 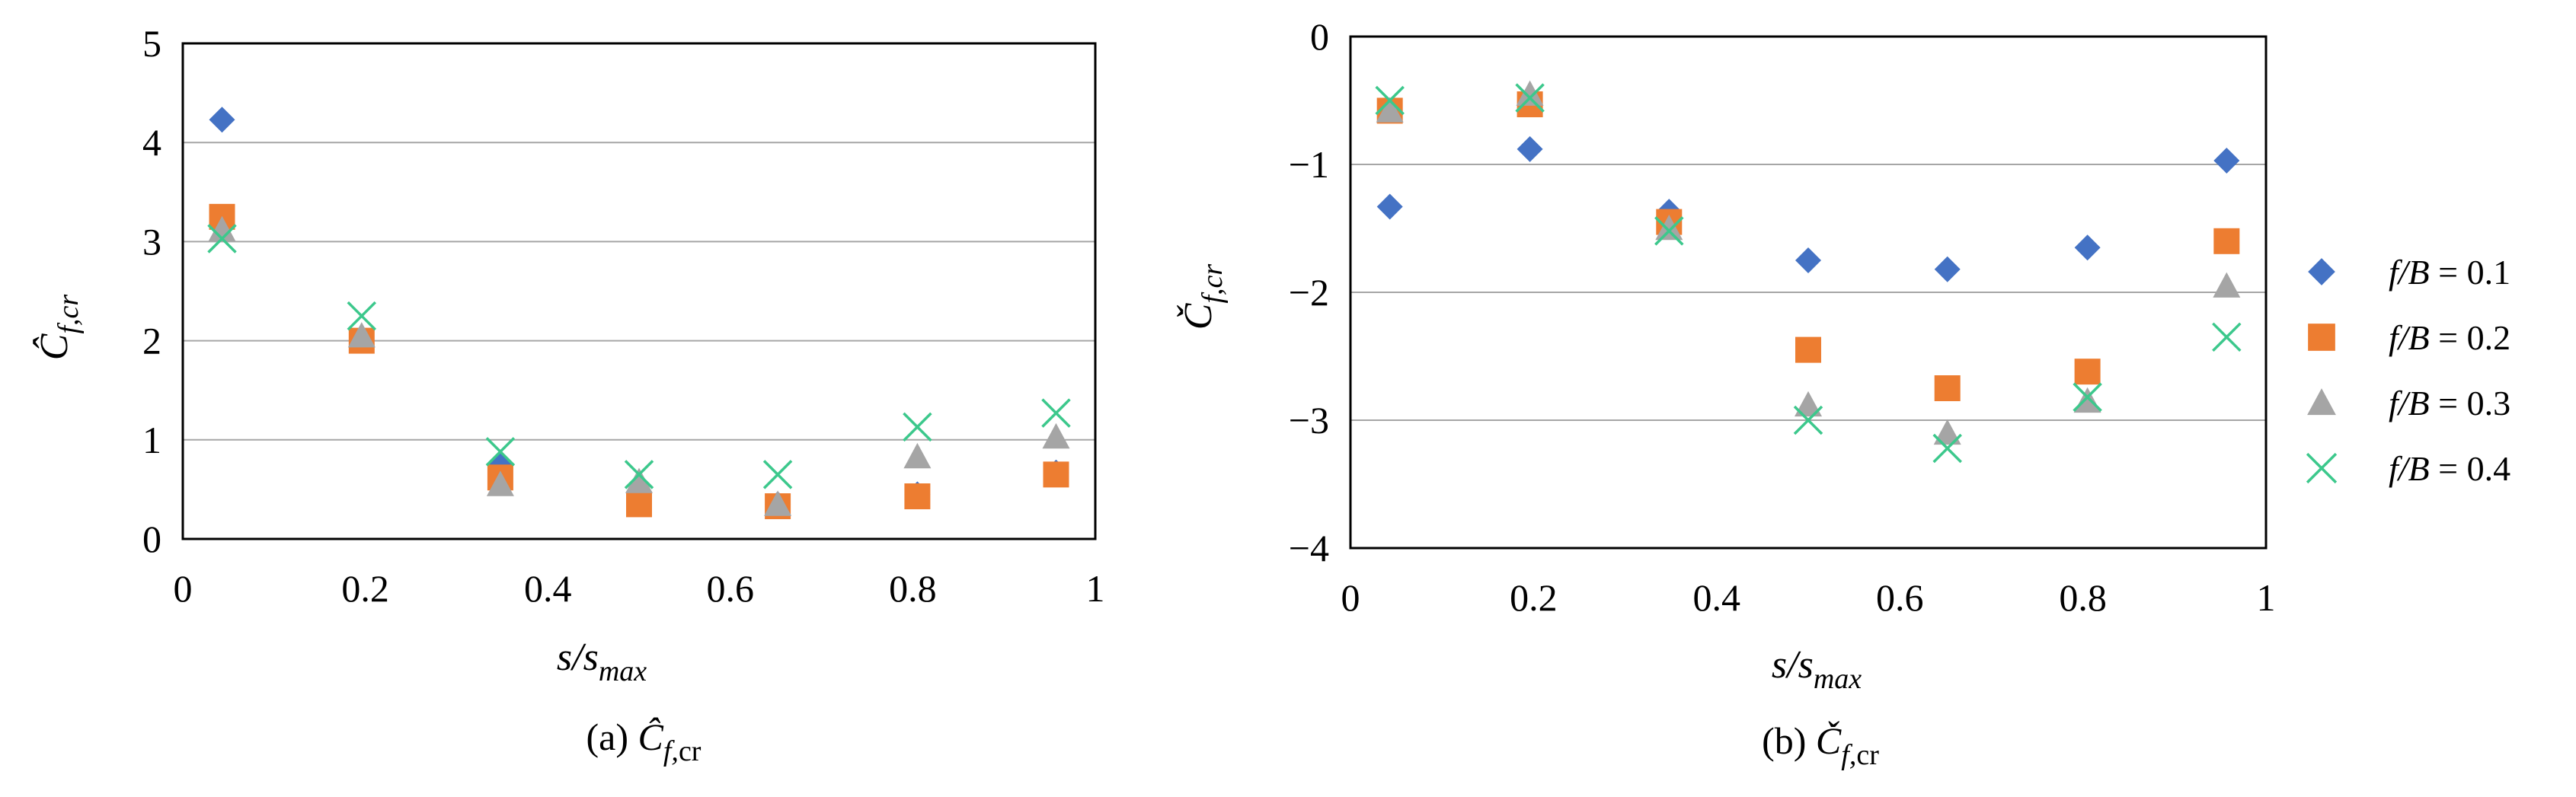 I want to click on x-tick-label-a-1: 0.2, so click(x=365, y=588).